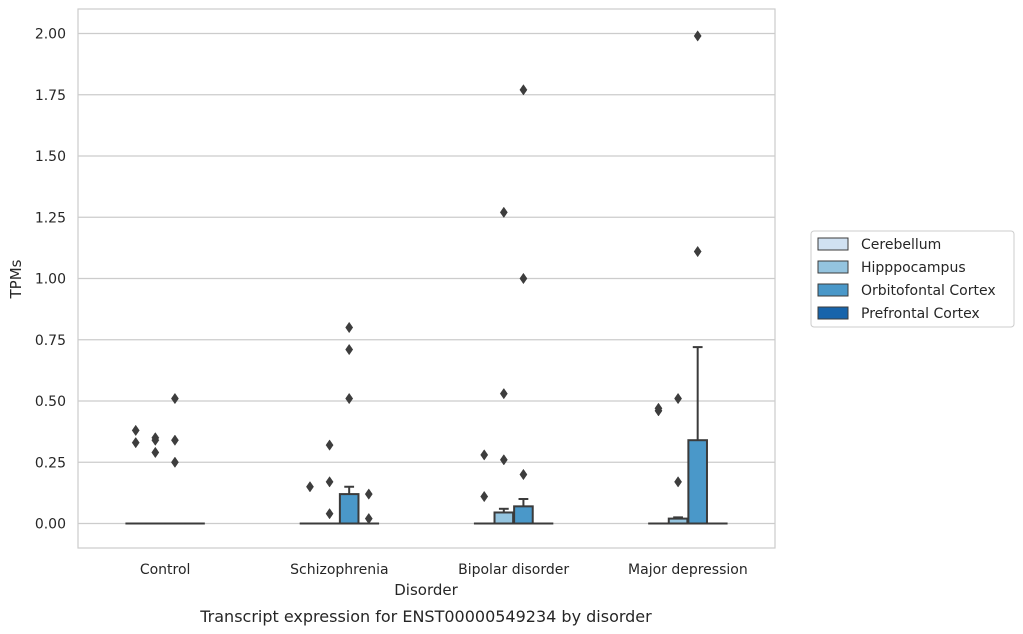 Image resolution: width=1023 pixels, height=634 pixels. I want to click on y-tick-label: 0.75, so click(50, 341).